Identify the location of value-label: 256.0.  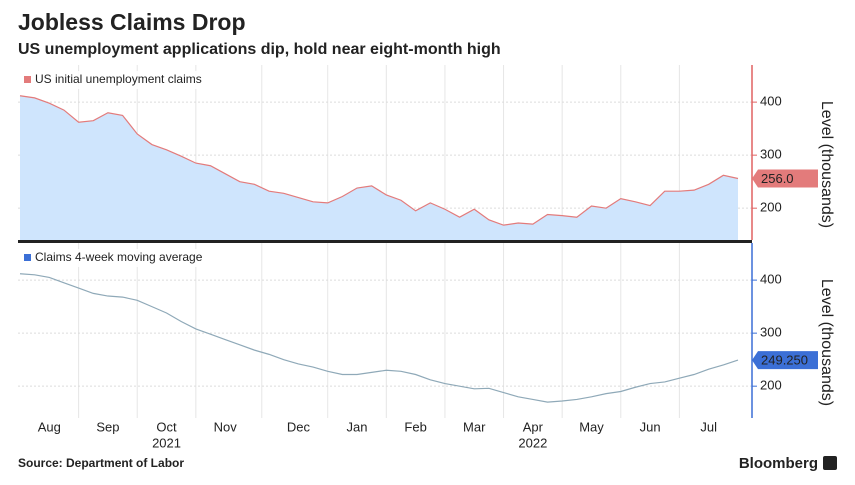
(777, 178).